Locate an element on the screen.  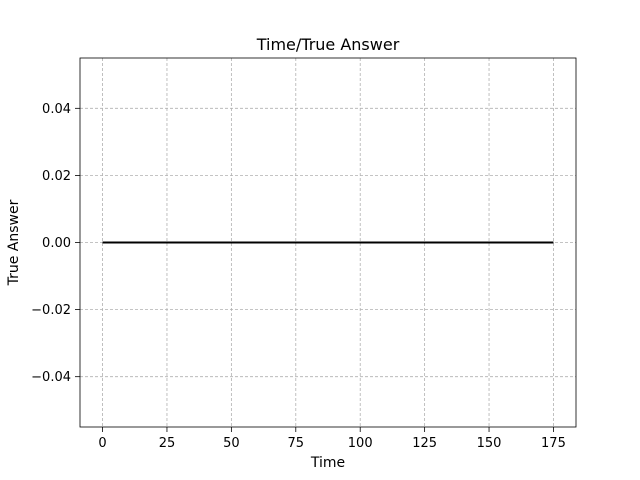
x-tick-label: 0 is located at coordinates (102, 443).